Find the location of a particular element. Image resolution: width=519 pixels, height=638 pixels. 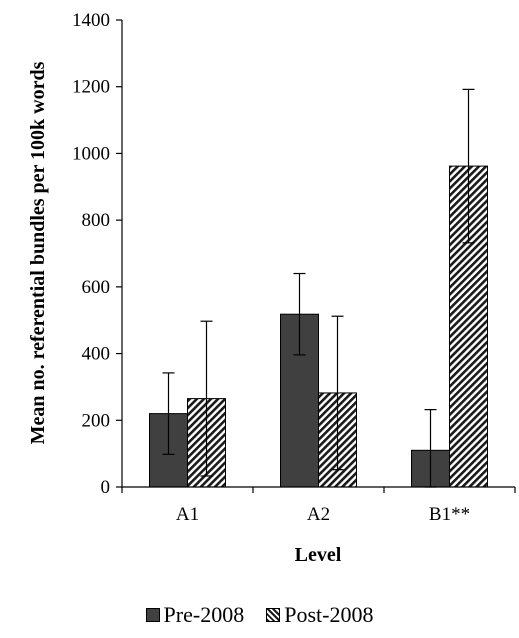

y-tick-label-200: 200 is located at coordinates (96, 420).